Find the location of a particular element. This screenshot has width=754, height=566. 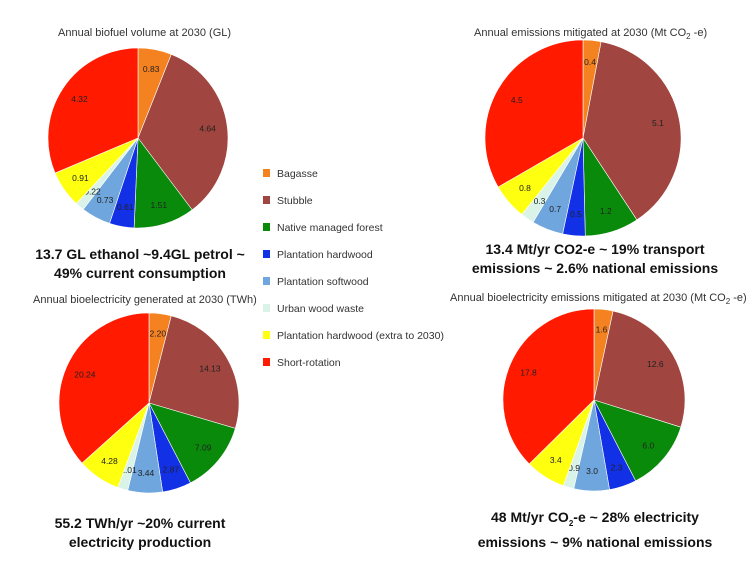

pie-data-label: 0.7 is located at coordinates (555, 209).